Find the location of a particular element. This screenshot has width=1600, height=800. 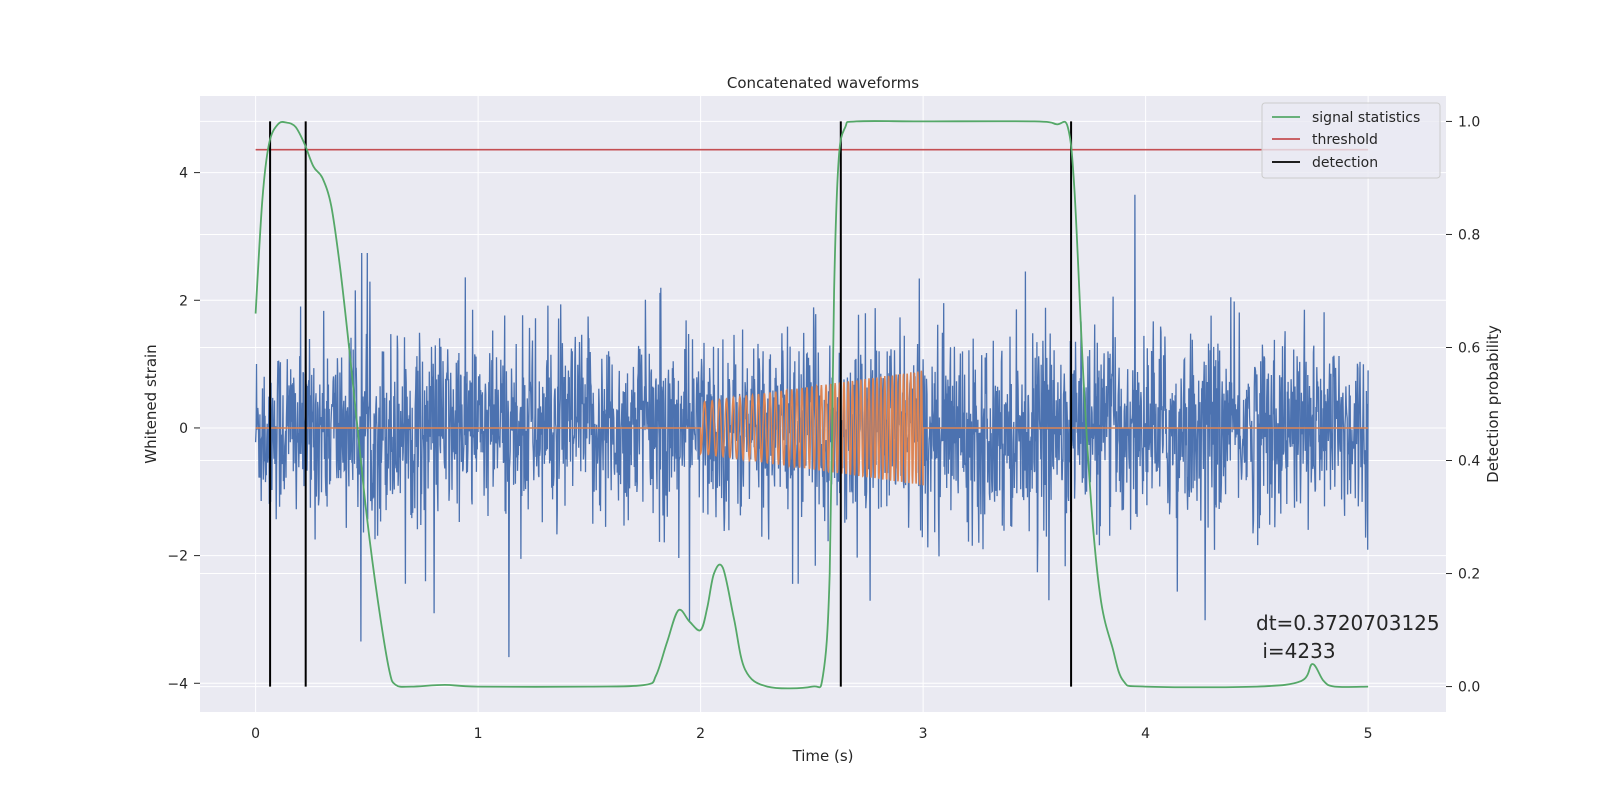

left-y-axis-ticks: −4 −2 0 2 4 is located at coordinates (183, 429).